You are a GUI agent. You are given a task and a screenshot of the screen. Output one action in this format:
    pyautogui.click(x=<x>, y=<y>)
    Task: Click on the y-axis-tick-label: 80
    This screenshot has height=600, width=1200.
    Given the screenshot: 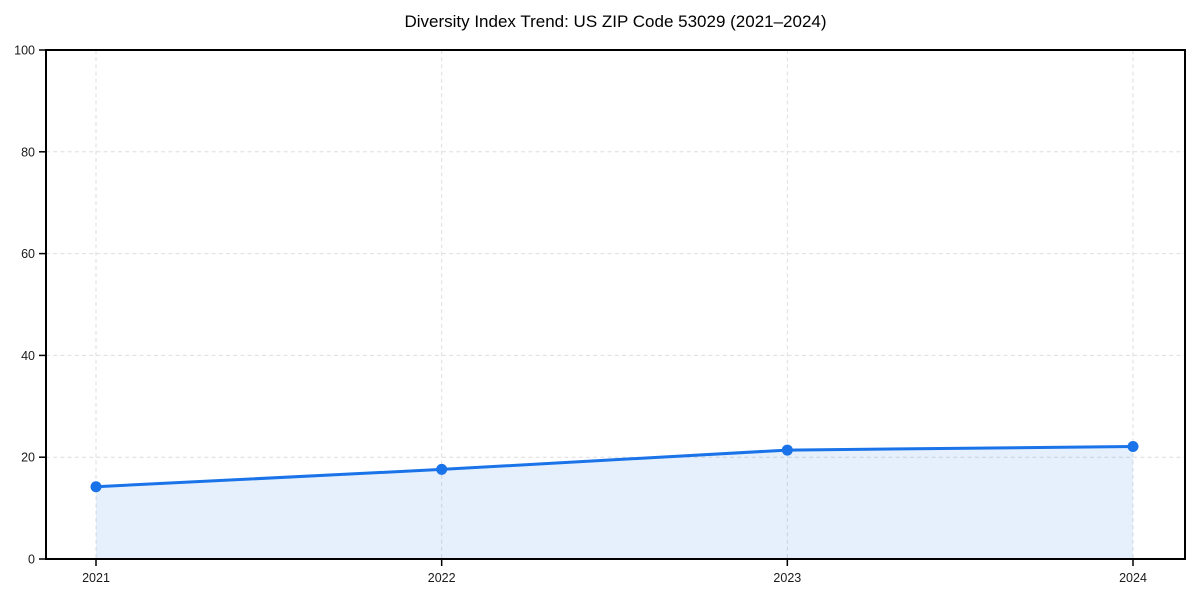 What is the action you would take?
    pyautogui.click(x=28, y=152)
    